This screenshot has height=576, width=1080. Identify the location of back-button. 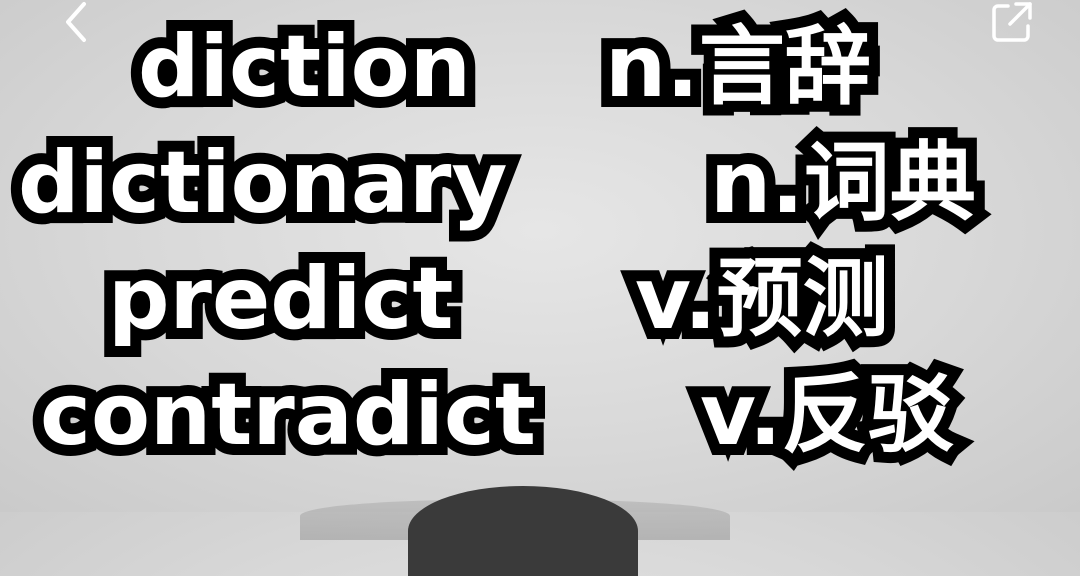
(76, 24).